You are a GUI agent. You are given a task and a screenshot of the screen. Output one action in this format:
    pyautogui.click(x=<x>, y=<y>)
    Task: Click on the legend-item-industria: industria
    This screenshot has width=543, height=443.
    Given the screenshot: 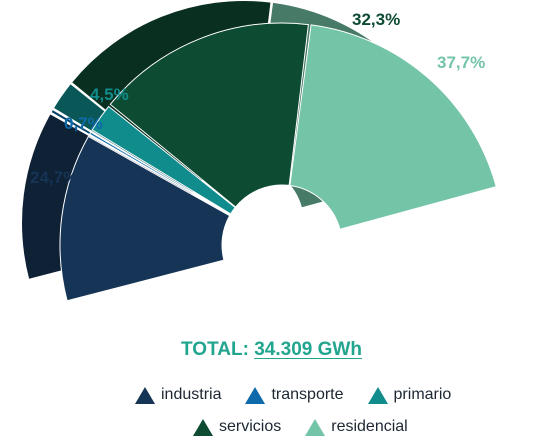 What is the action you would take?
    pyautogui.click(x=178, y=395)
    